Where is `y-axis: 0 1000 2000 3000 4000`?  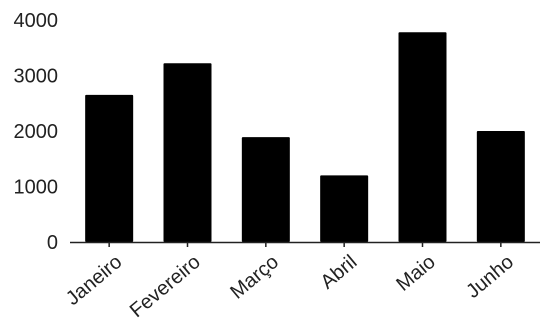
y-axis: 0 1000 2000 3000 4000 is located at coordinates (36, 132).